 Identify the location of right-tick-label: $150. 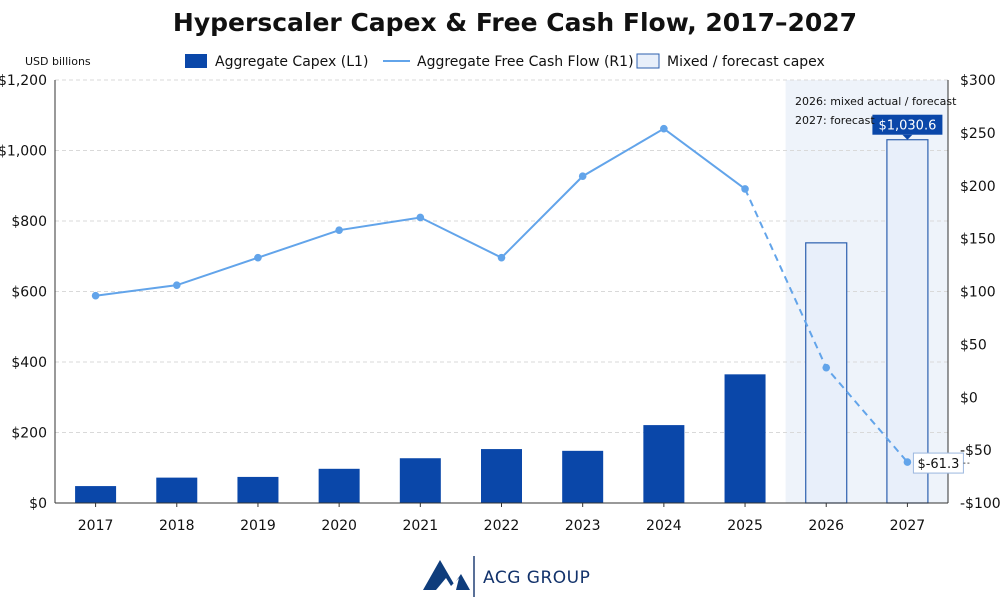
(978, 240).